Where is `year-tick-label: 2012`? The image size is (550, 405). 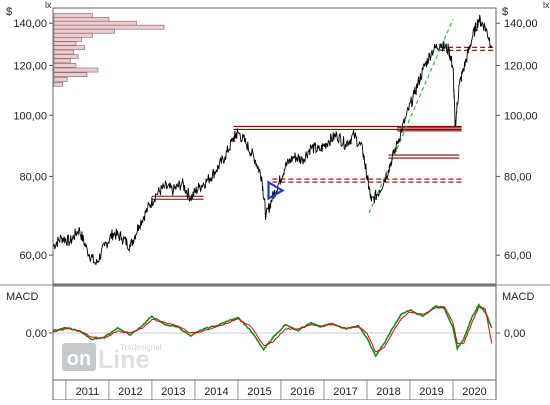 year-tick-label: 2012 is located at coordinates (130, 392).